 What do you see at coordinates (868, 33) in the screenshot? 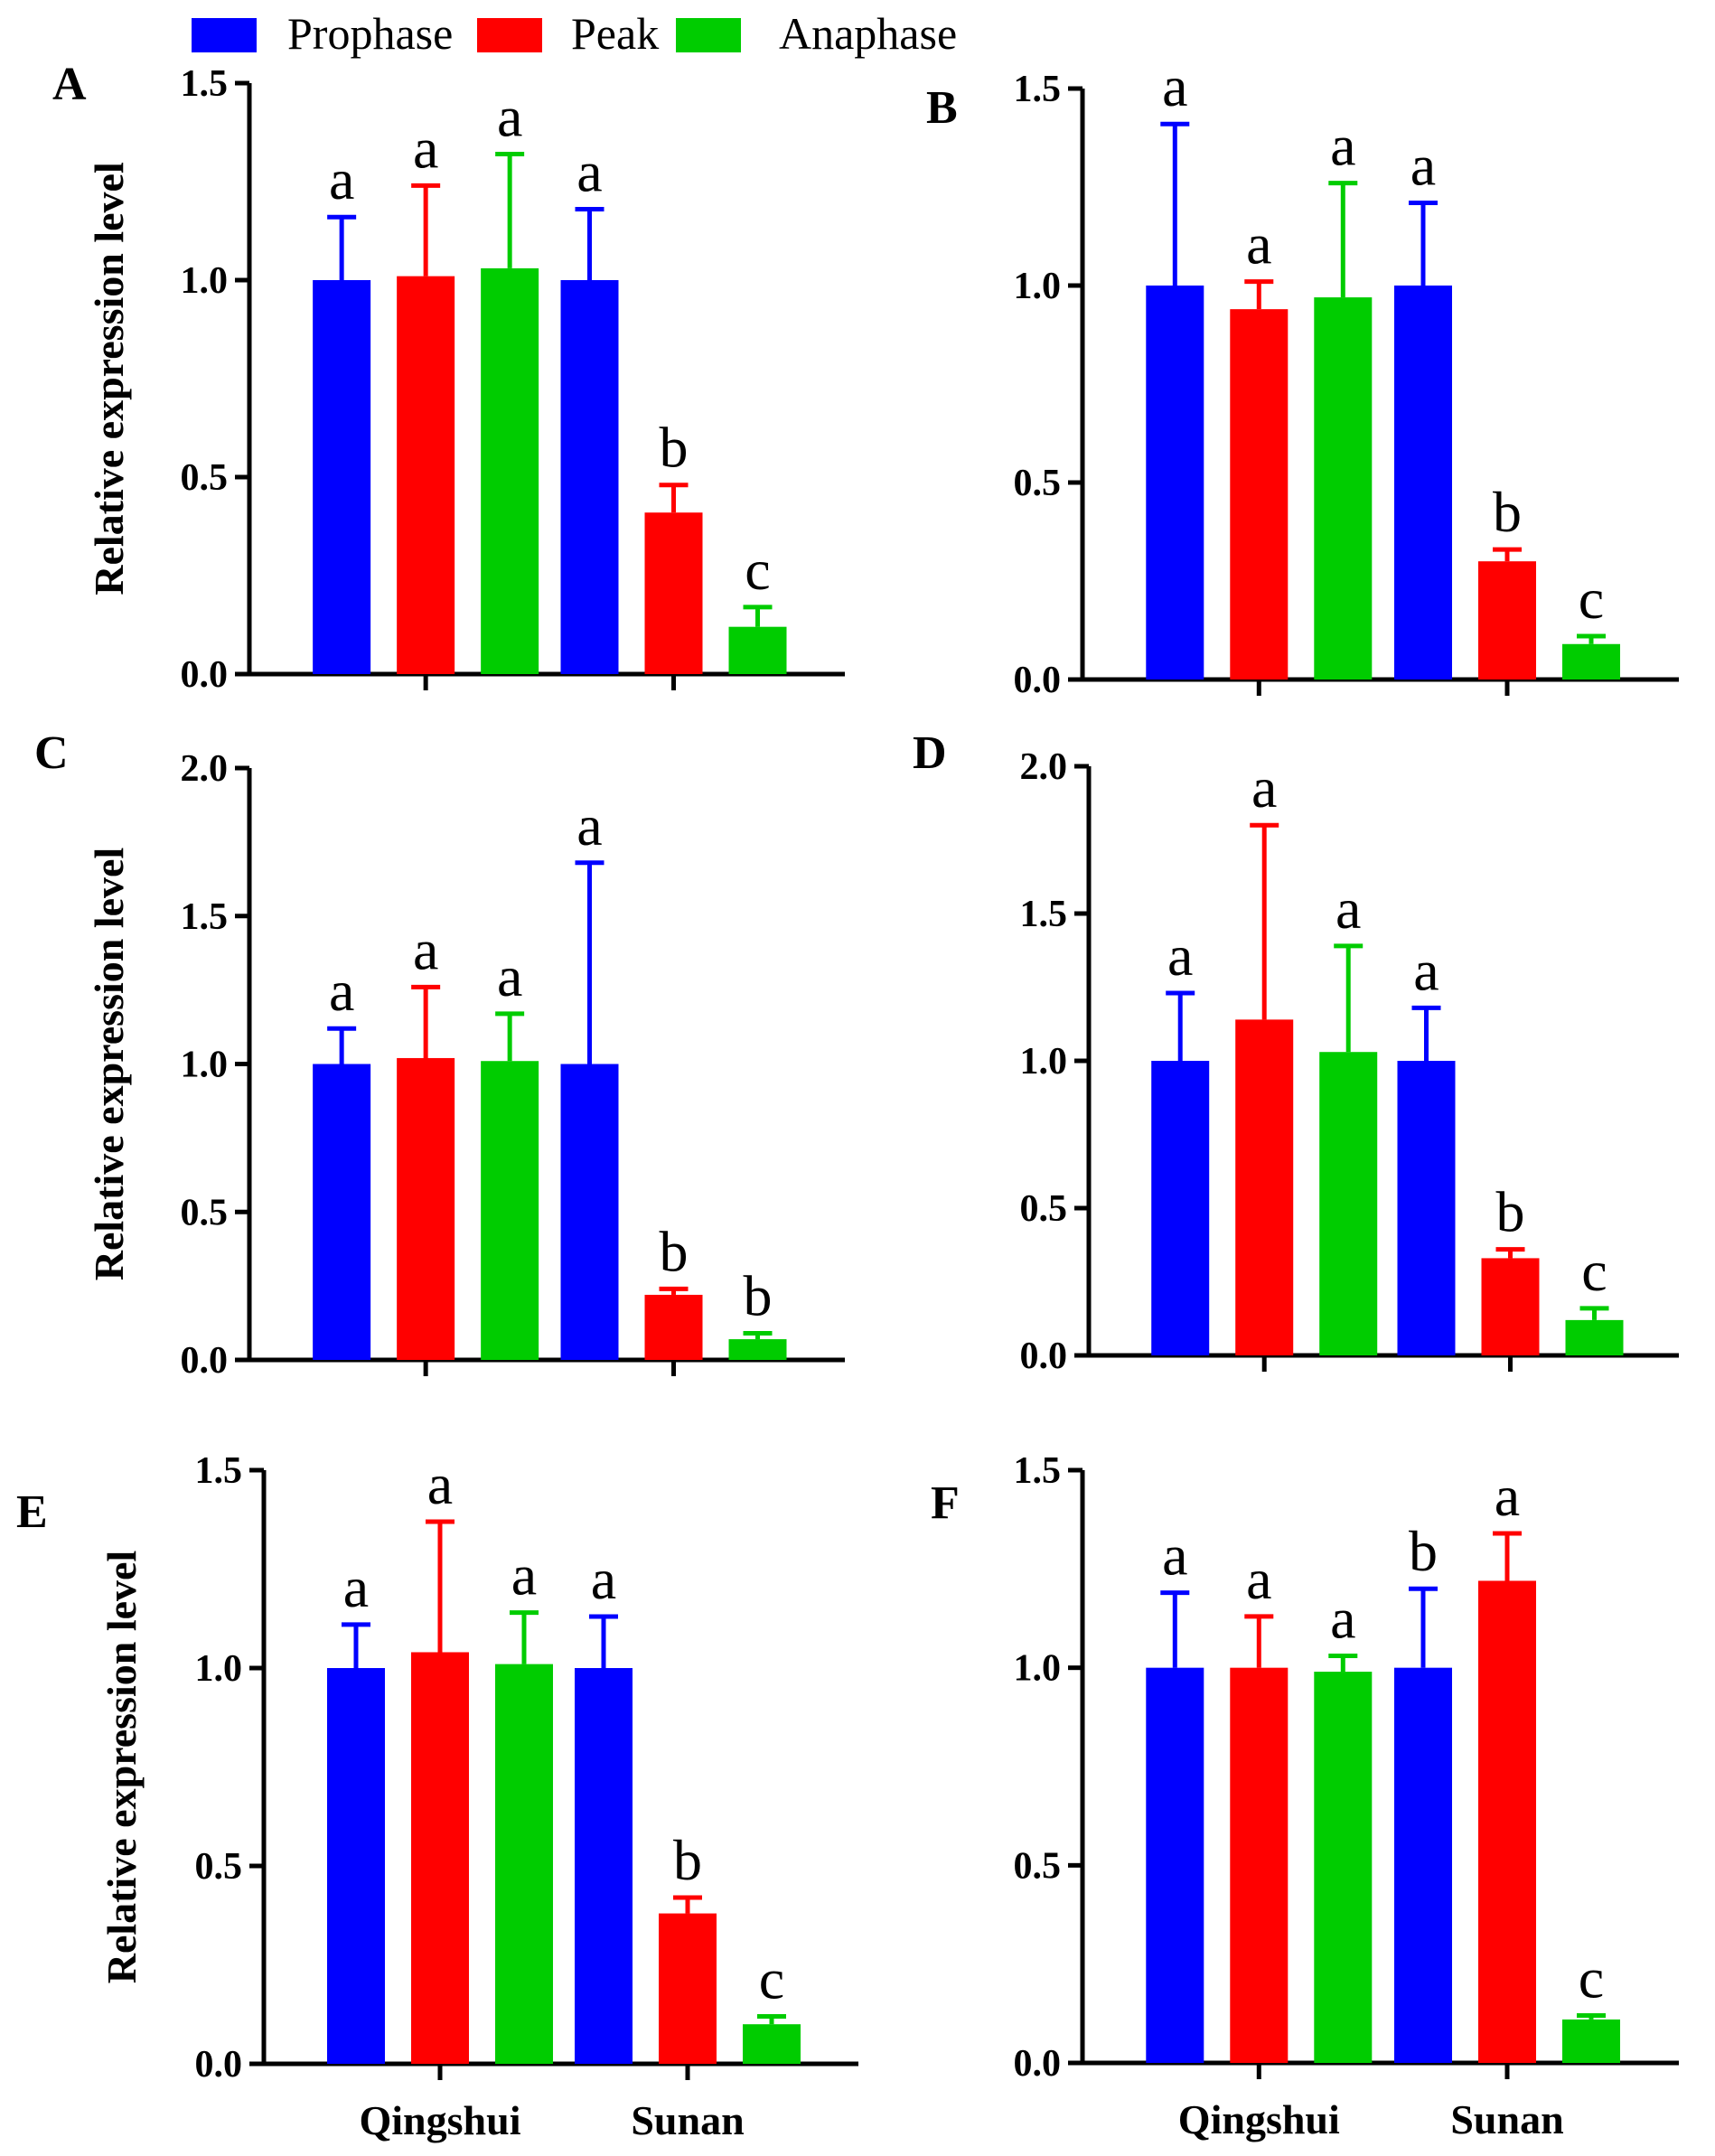
I see `legend-label-anaphase: Anaphase` at bounding box center [868, 33].